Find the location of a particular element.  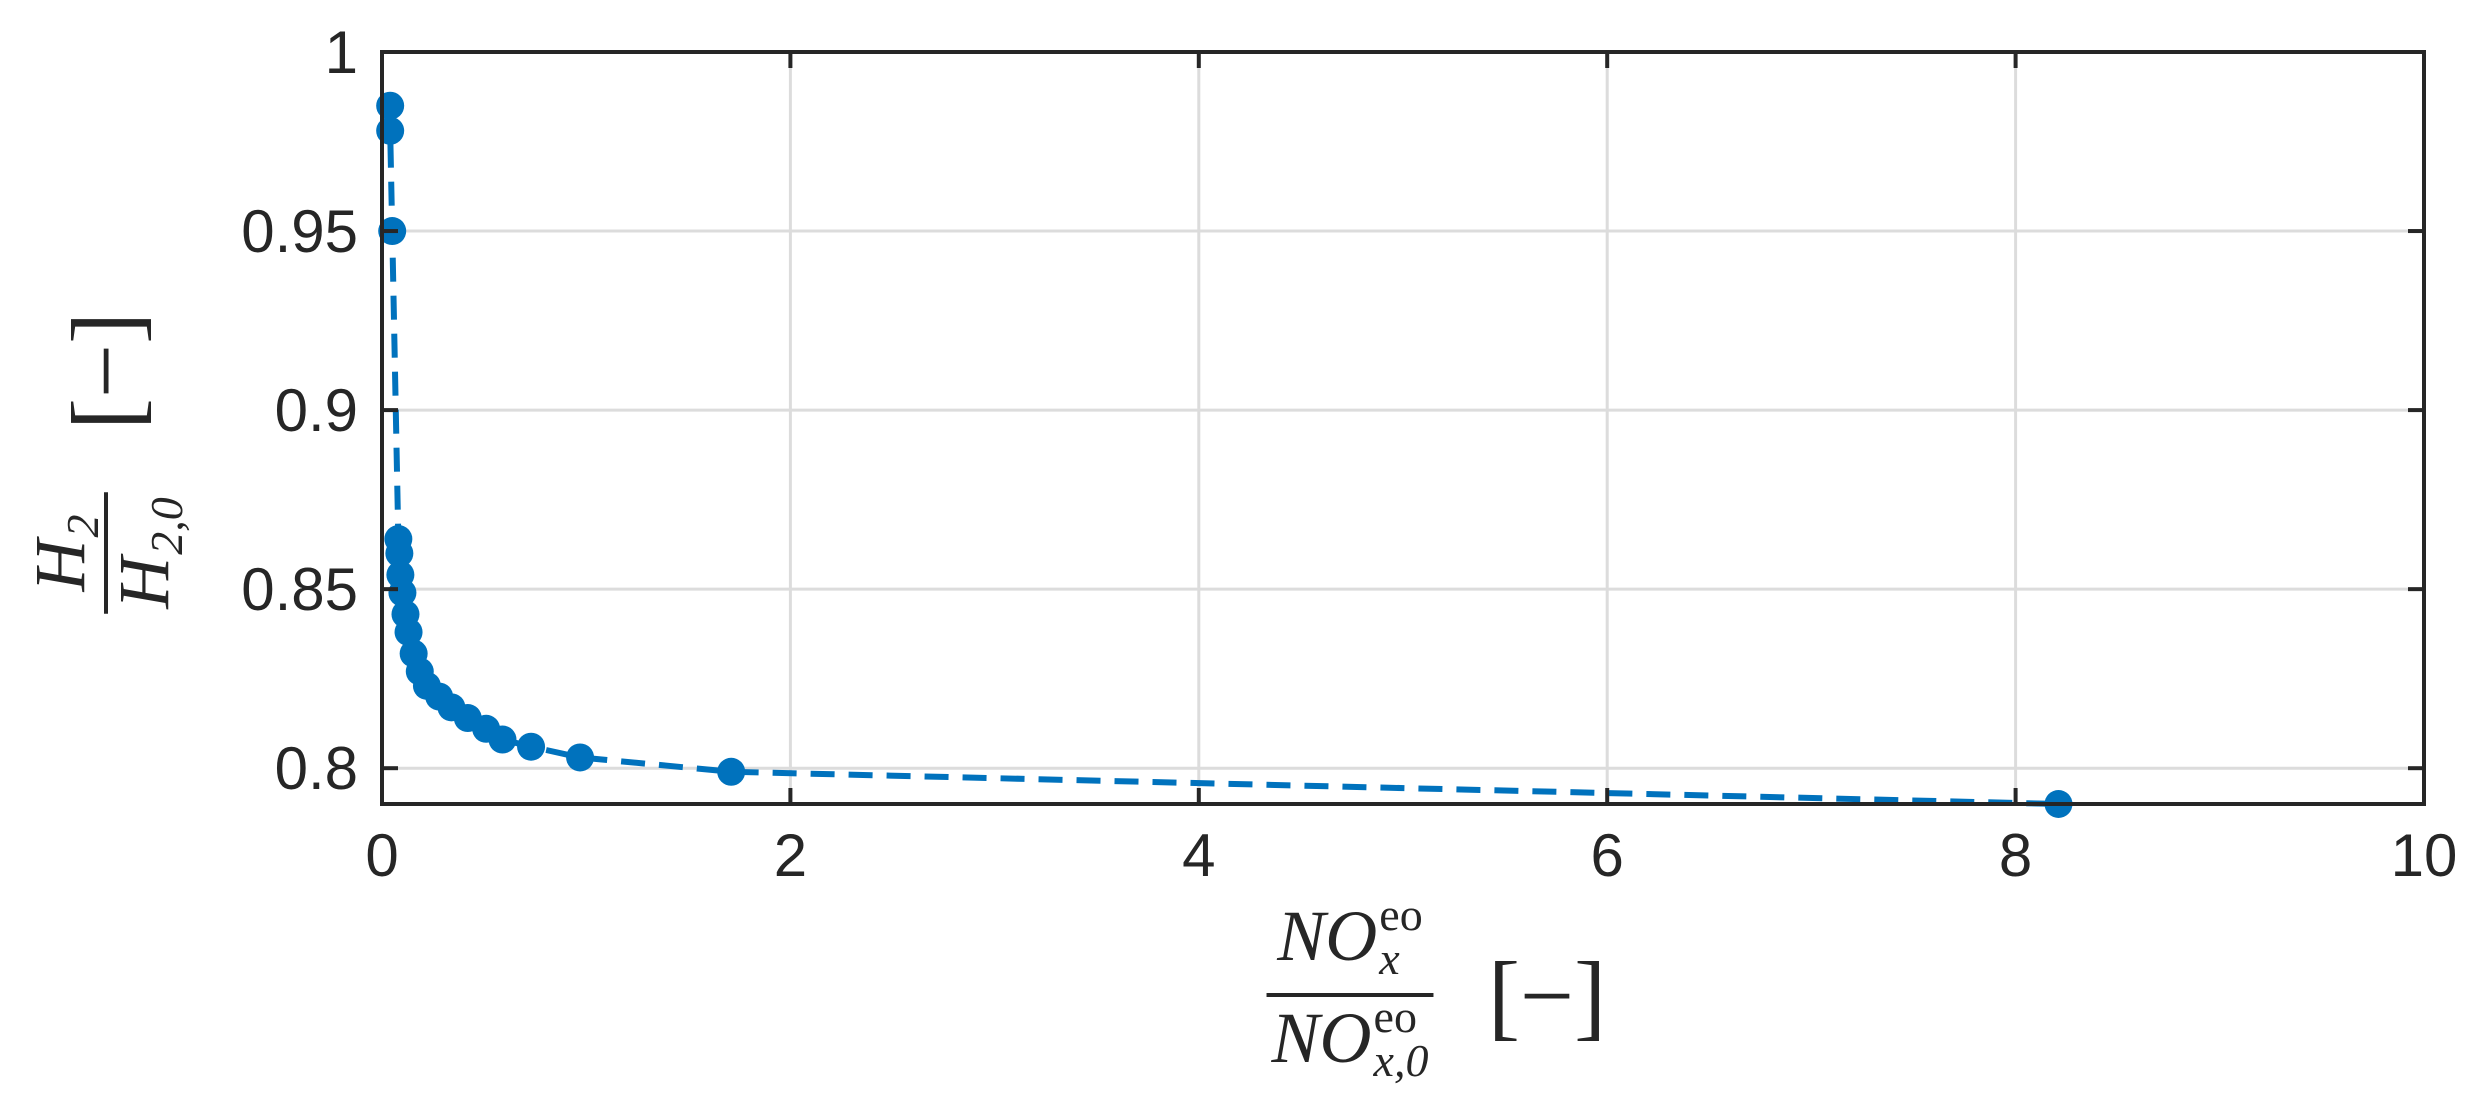

label-subscript: x is located at coordinates (1389, 958).